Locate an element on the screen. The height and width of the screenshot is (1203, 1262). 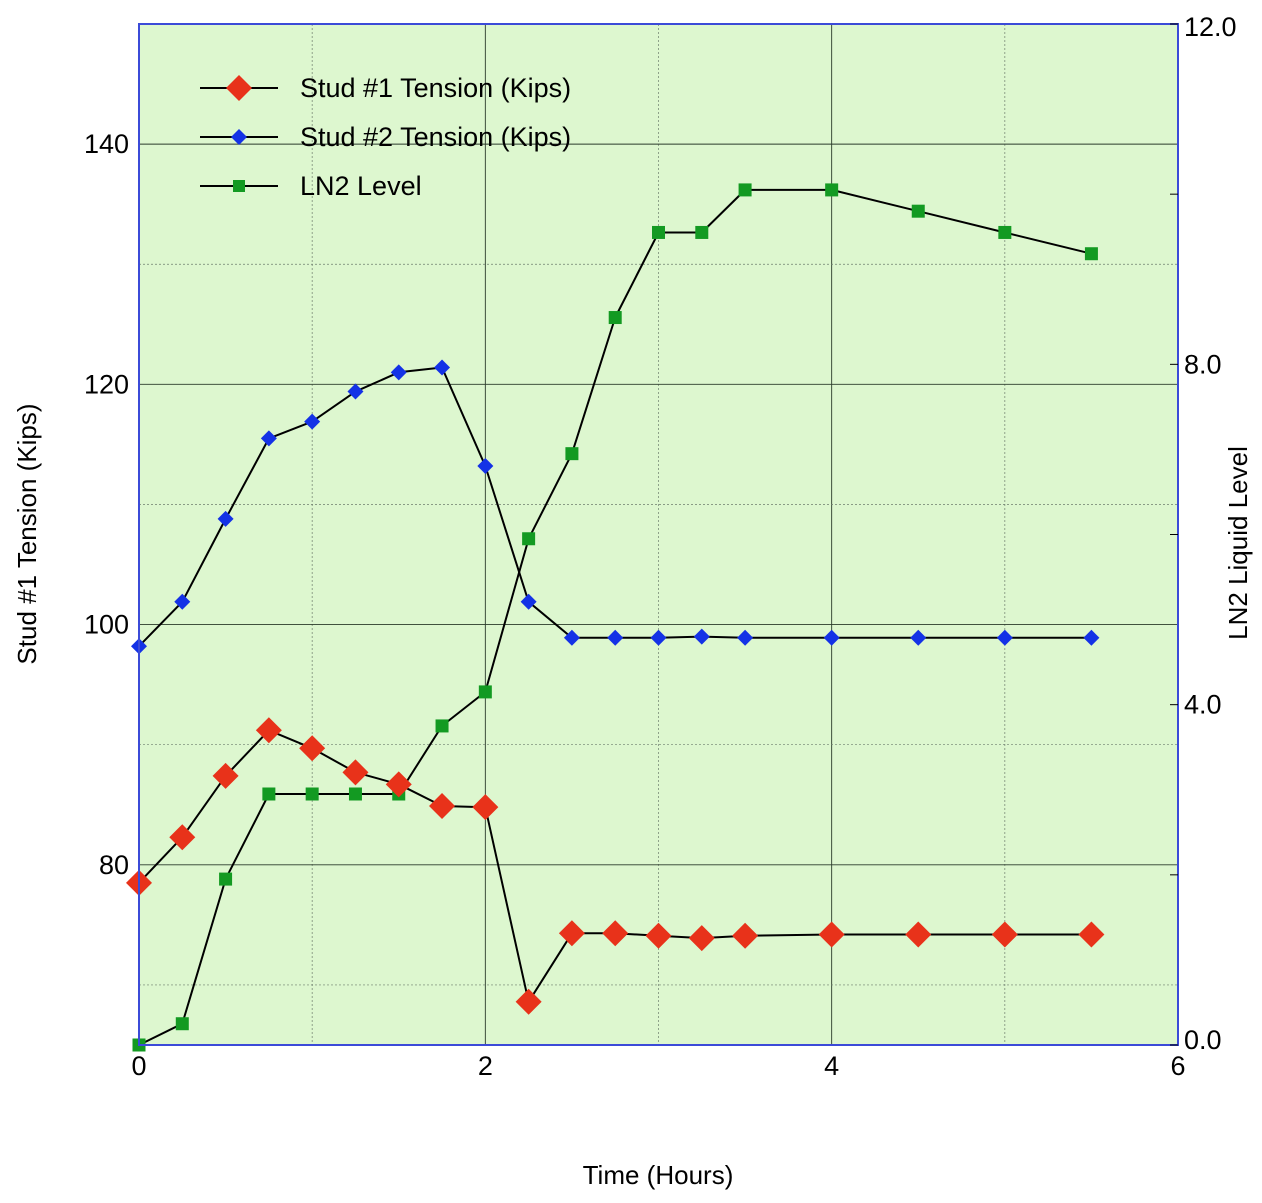
y2-tick-label: 0.0 is located at coordinates (1203, 1040).